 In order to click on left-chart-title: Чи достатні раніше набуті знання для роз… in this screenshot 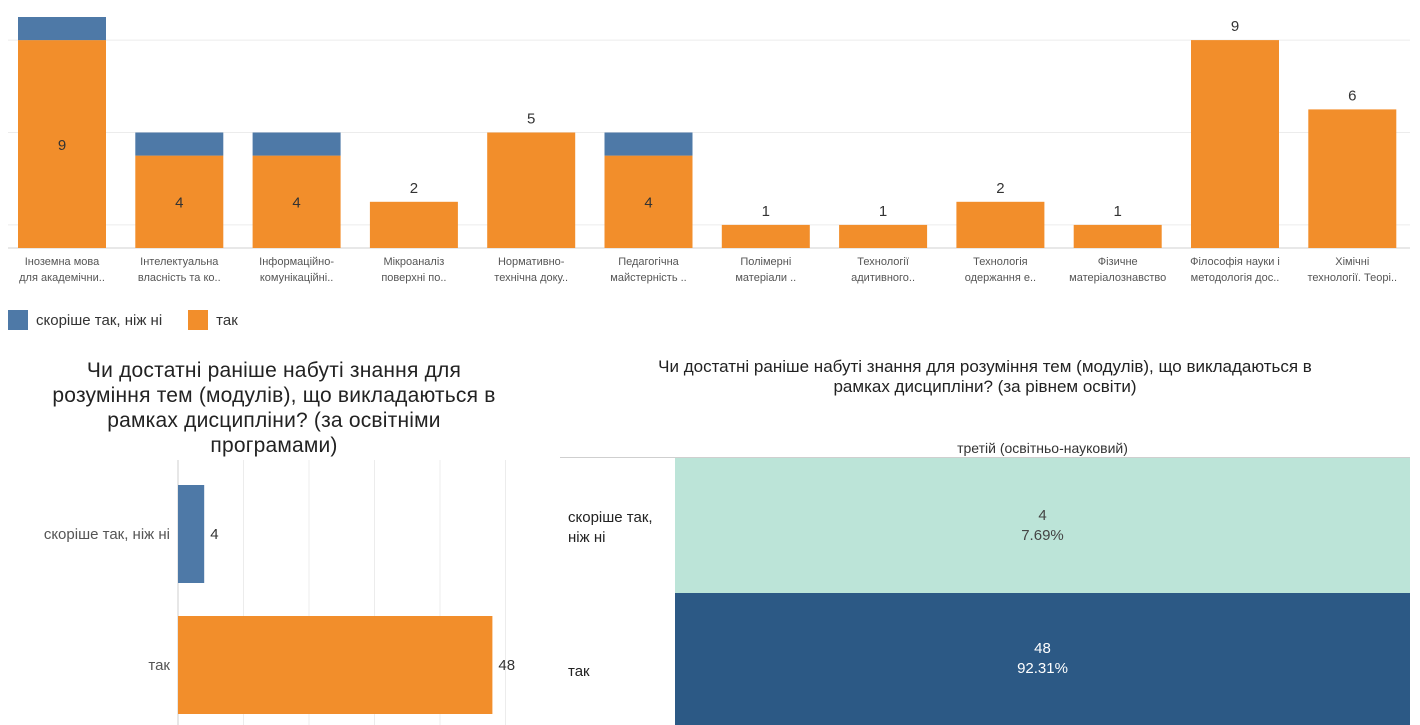, I will do `click(274, 408)`.